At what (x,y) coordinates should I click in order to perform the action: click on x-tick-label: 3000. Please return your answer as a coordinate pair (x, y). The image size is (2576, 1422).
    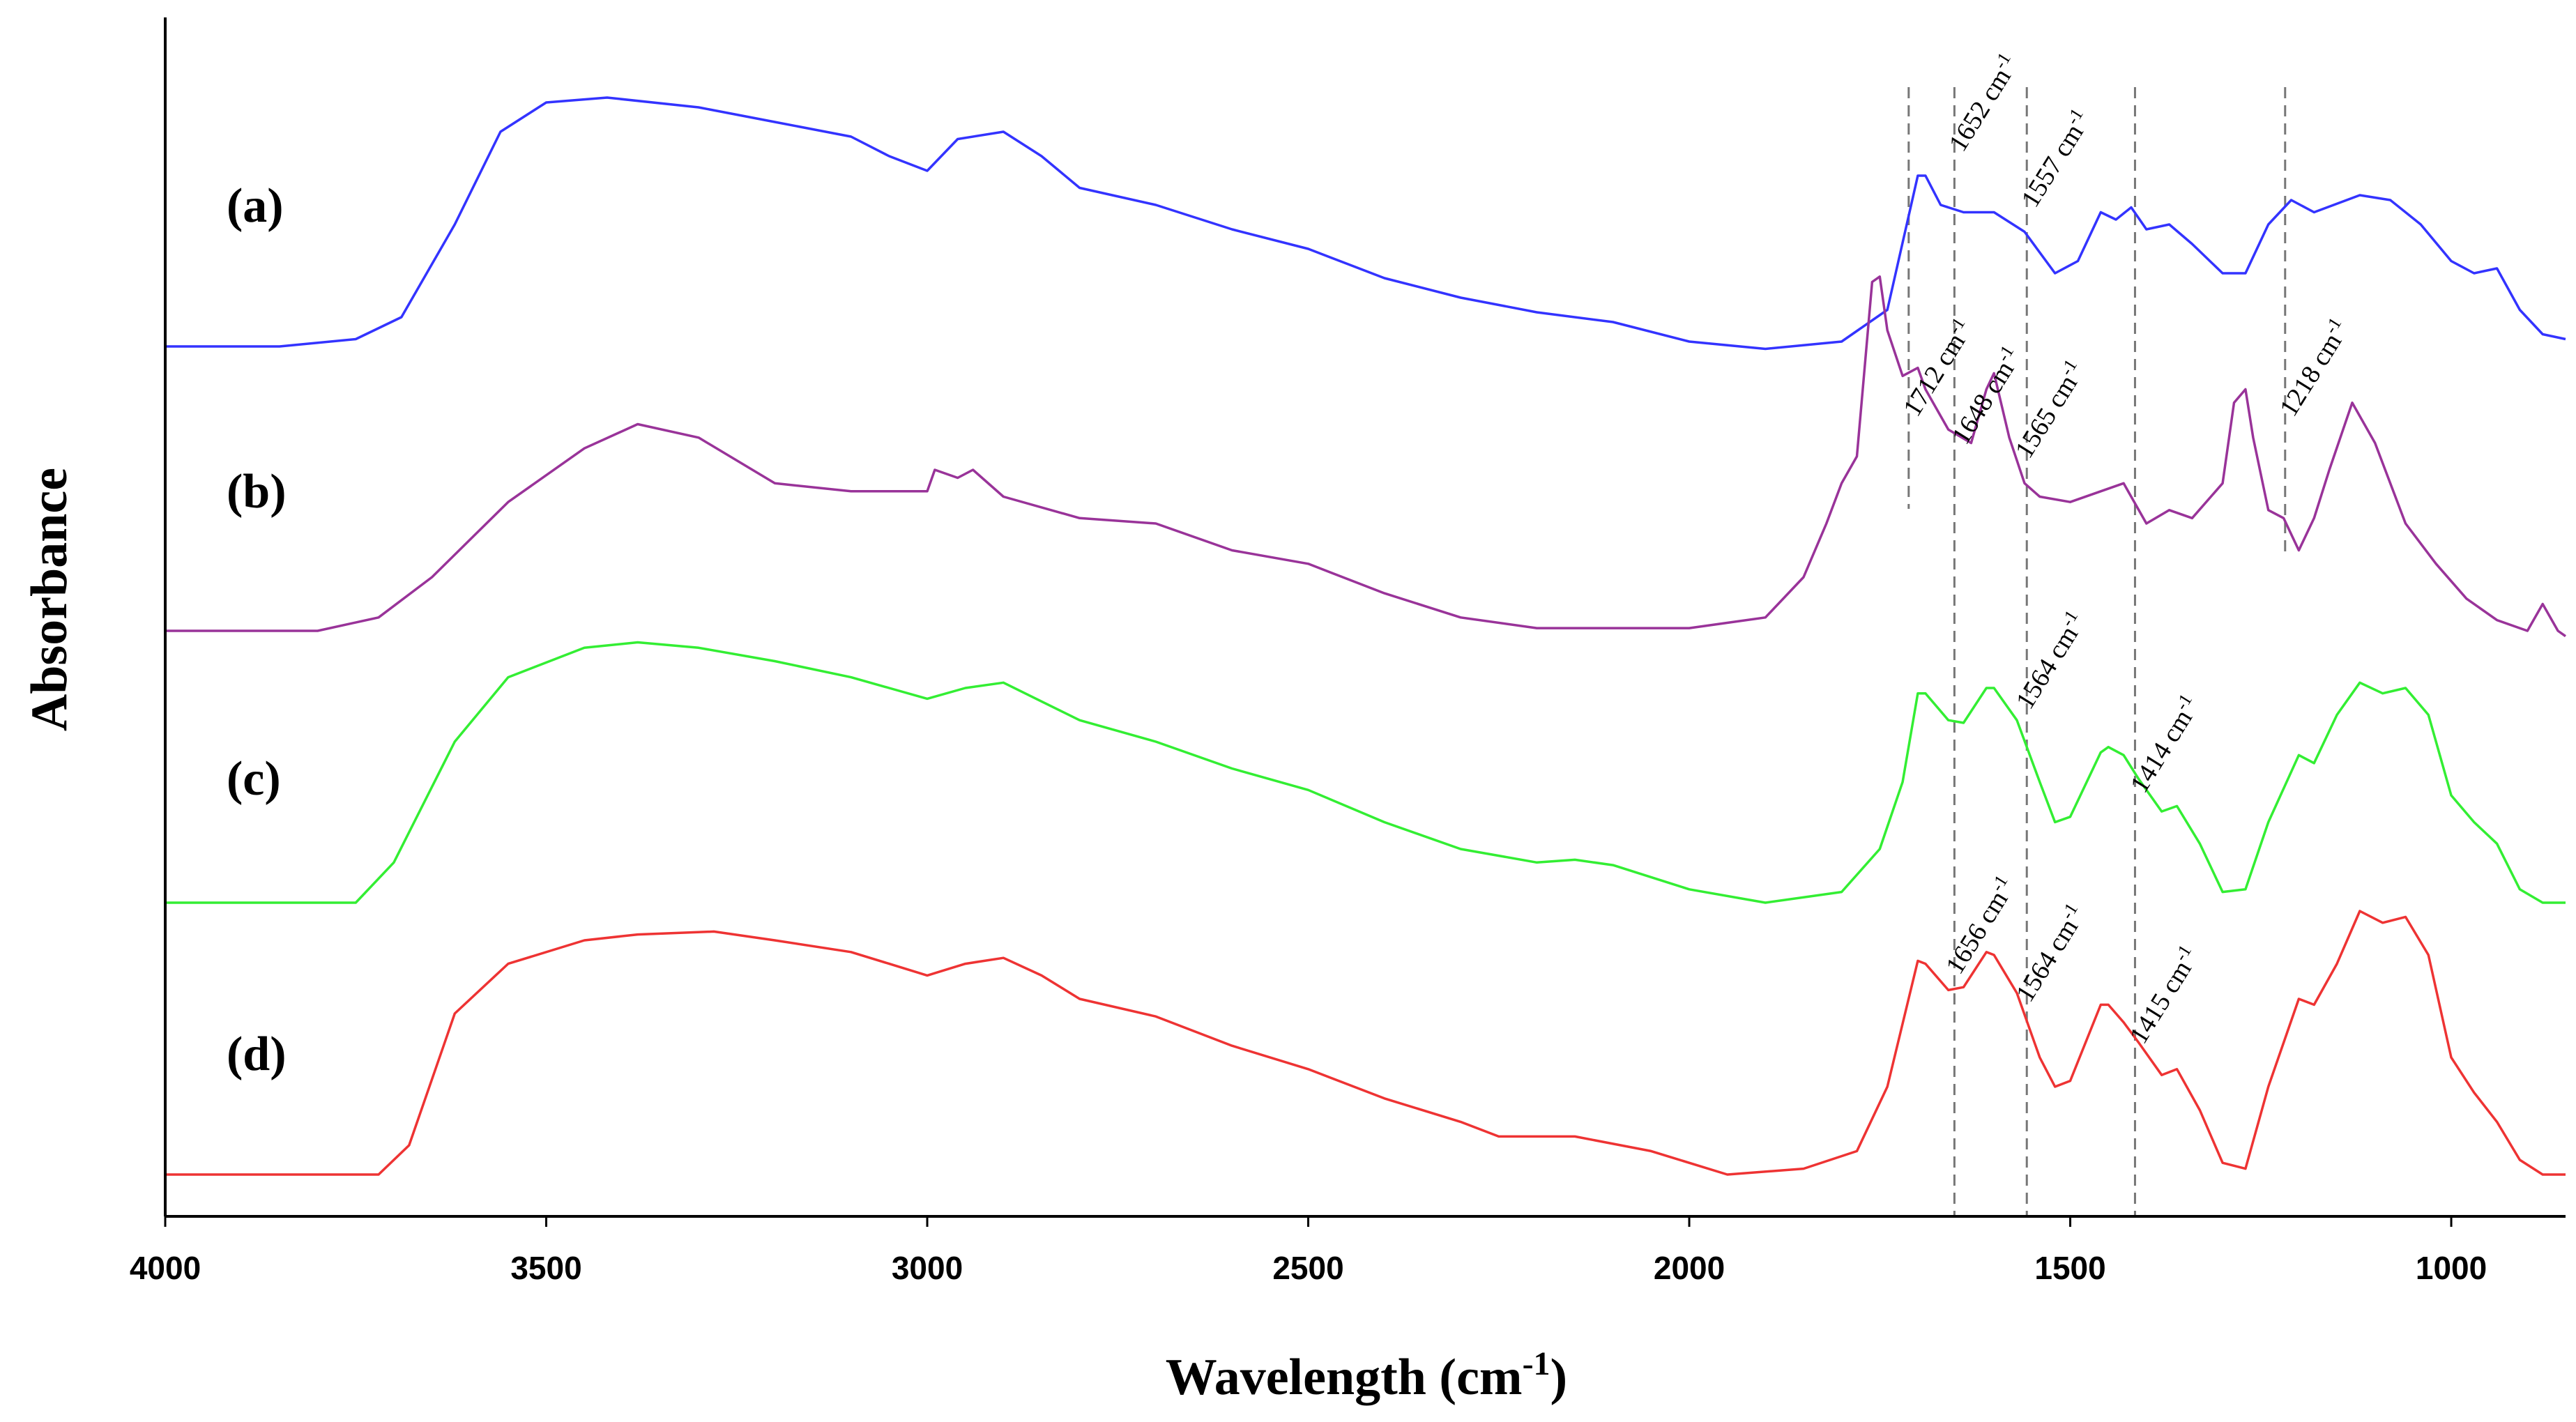
    Looking at the image, I should click on (927, 1268).